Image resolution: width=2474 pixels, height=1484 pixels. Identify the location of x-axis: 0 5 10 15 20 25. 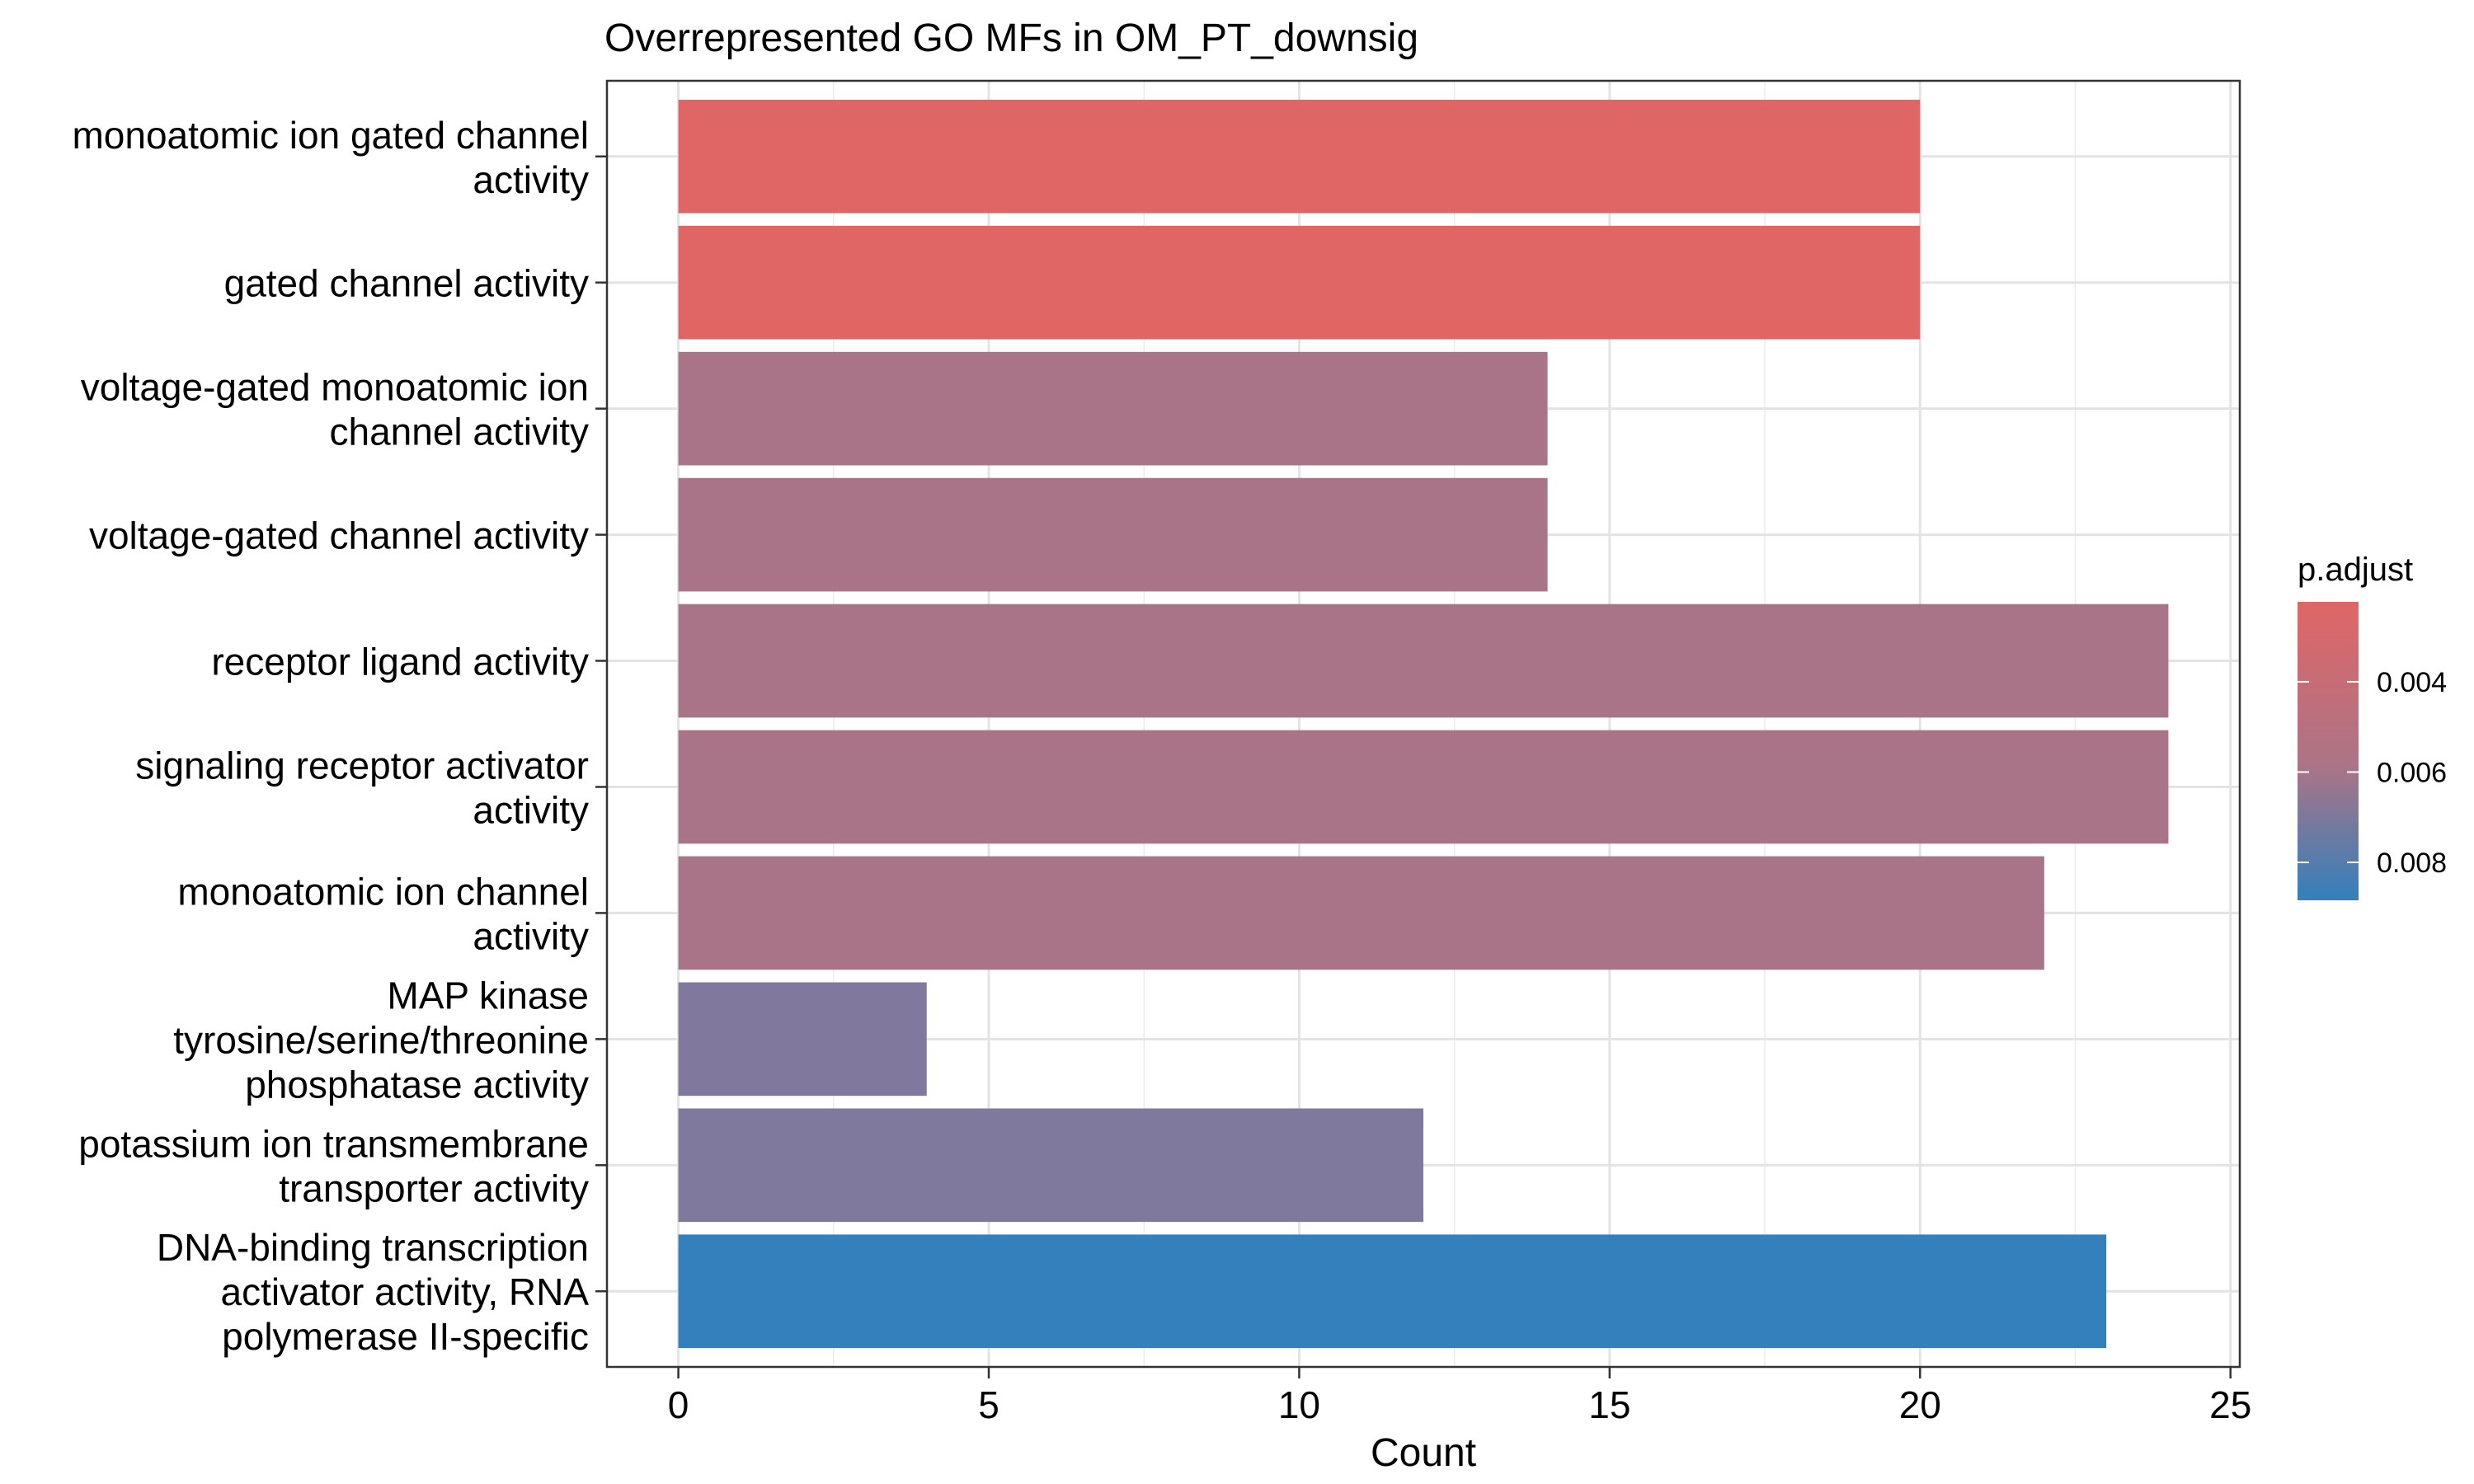
(1459, 1396).